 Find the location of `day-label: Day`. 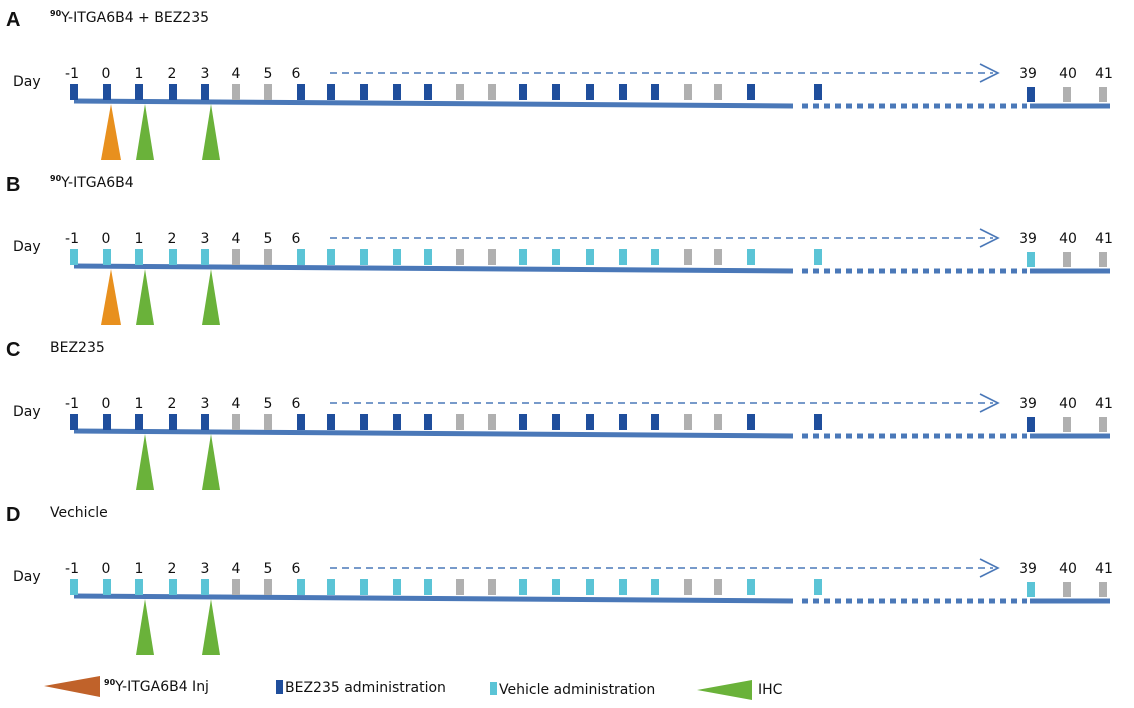

day-label: Day is located at coordinates (27, 247).